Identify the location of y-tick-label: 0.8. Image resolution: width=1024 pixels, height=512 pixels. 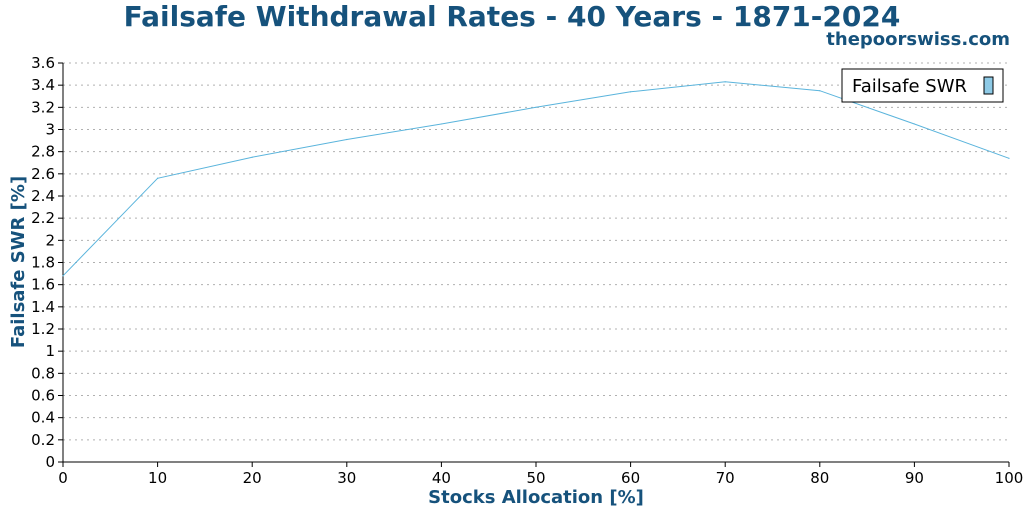
(43, 373).